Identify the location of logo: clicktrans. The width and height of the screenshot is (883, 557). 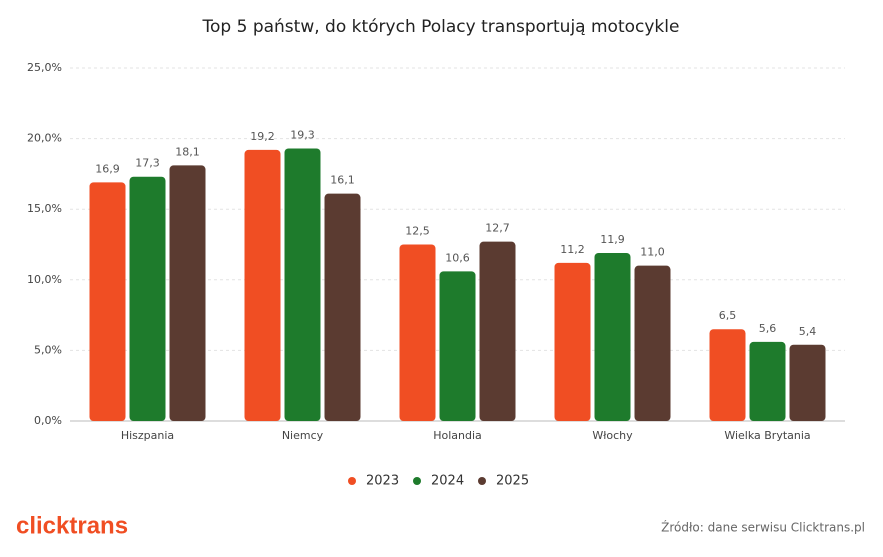
(72, 525).